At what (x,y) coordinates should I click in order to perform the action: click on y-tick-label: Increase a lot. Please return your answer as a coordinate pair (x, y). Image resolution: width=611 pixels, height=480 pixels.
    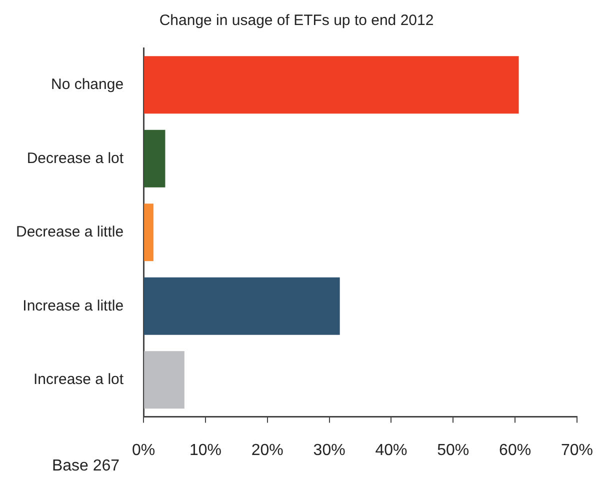
    Looking at the image, I should click on (78, 379).